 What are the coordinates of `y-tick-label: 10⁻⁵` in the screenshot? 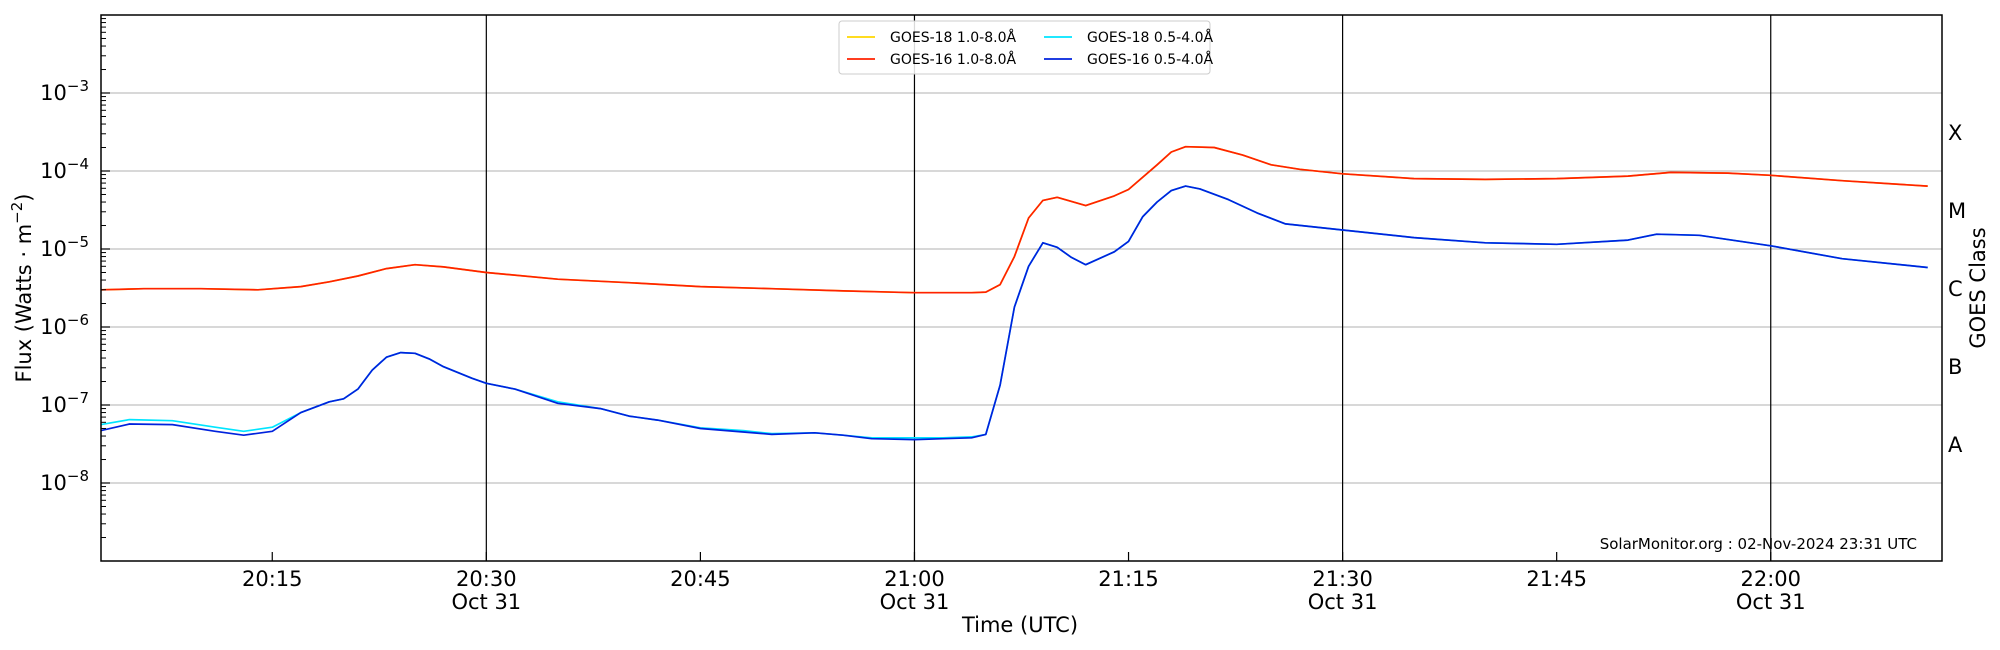 It's located at (64, 247).